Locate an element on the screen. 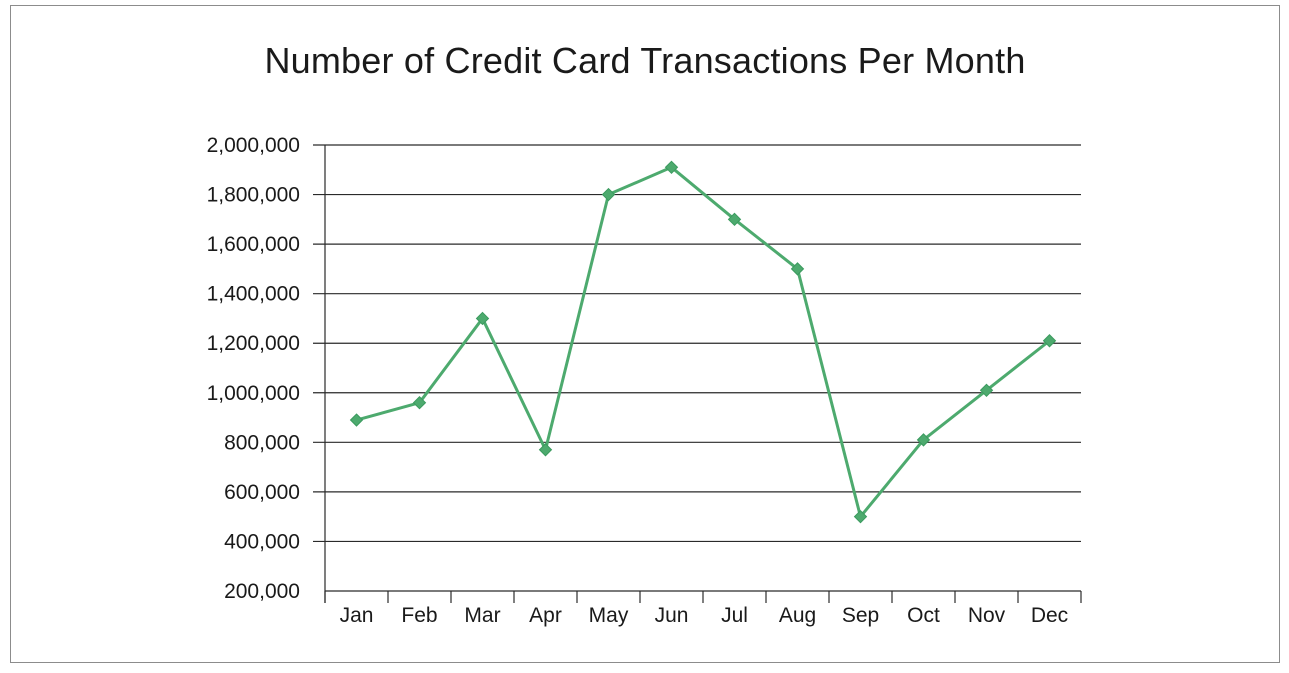 The height and width of the screenshot is (673, 1289). y-tick-label: 400,000 is located at coordinates (262, 541).